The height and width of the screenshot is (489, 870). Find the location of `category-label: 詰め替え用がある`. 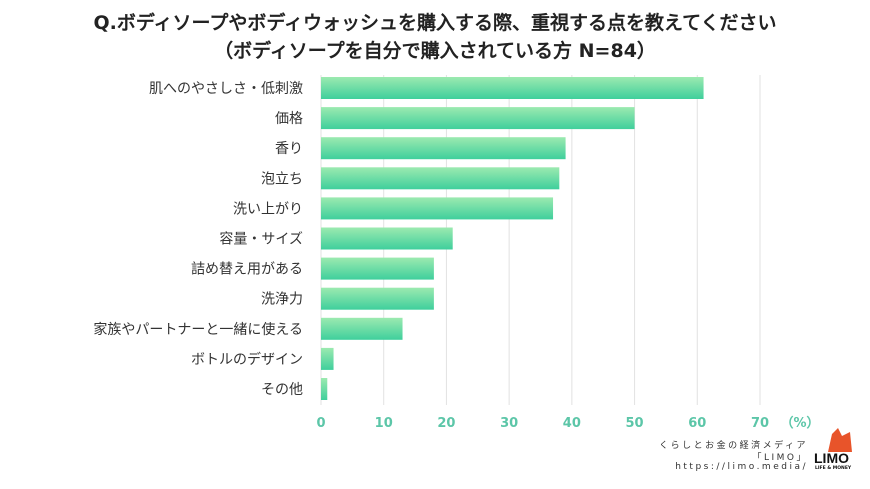

category-label: 詰め替え用がある is located at coordinates (247, 270).